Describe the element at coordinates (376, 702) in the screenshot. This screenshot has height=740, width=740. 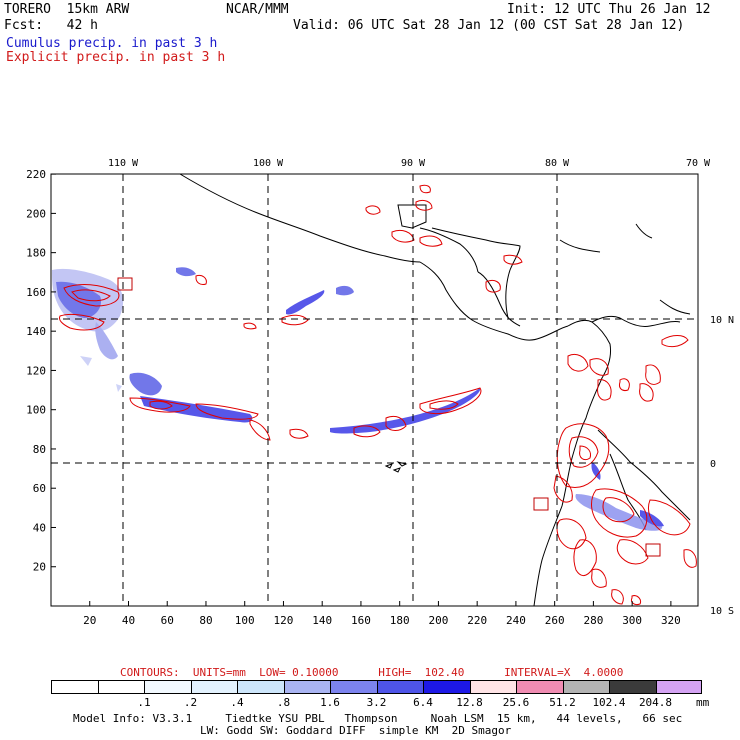
I see `legend-level: 3.2` at that location.